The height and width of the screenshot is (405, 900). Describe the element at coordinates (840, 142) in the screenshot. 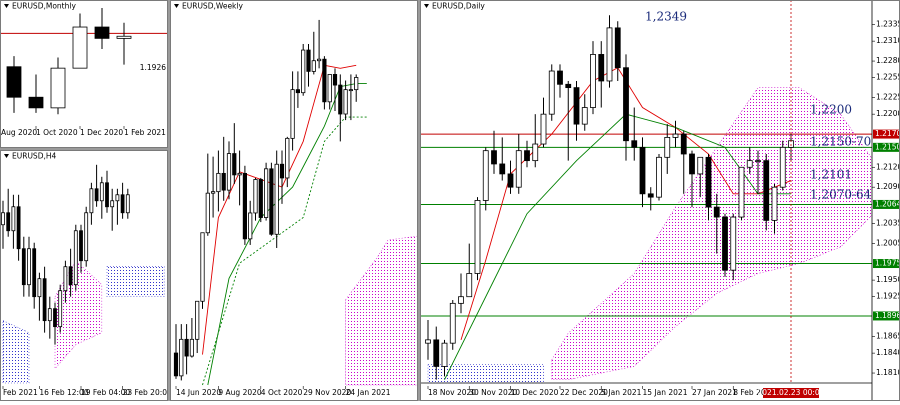

I see `annotation: 1,2150-70` at that location.